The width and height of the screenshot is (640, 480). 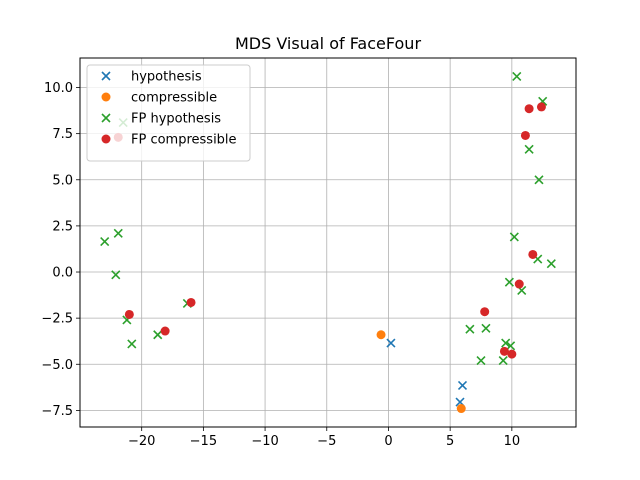 What do you see at coordinates (57, 411) in the screenshot?
I see `y-tick-label: −7.5` at bounding box center [57, 411].